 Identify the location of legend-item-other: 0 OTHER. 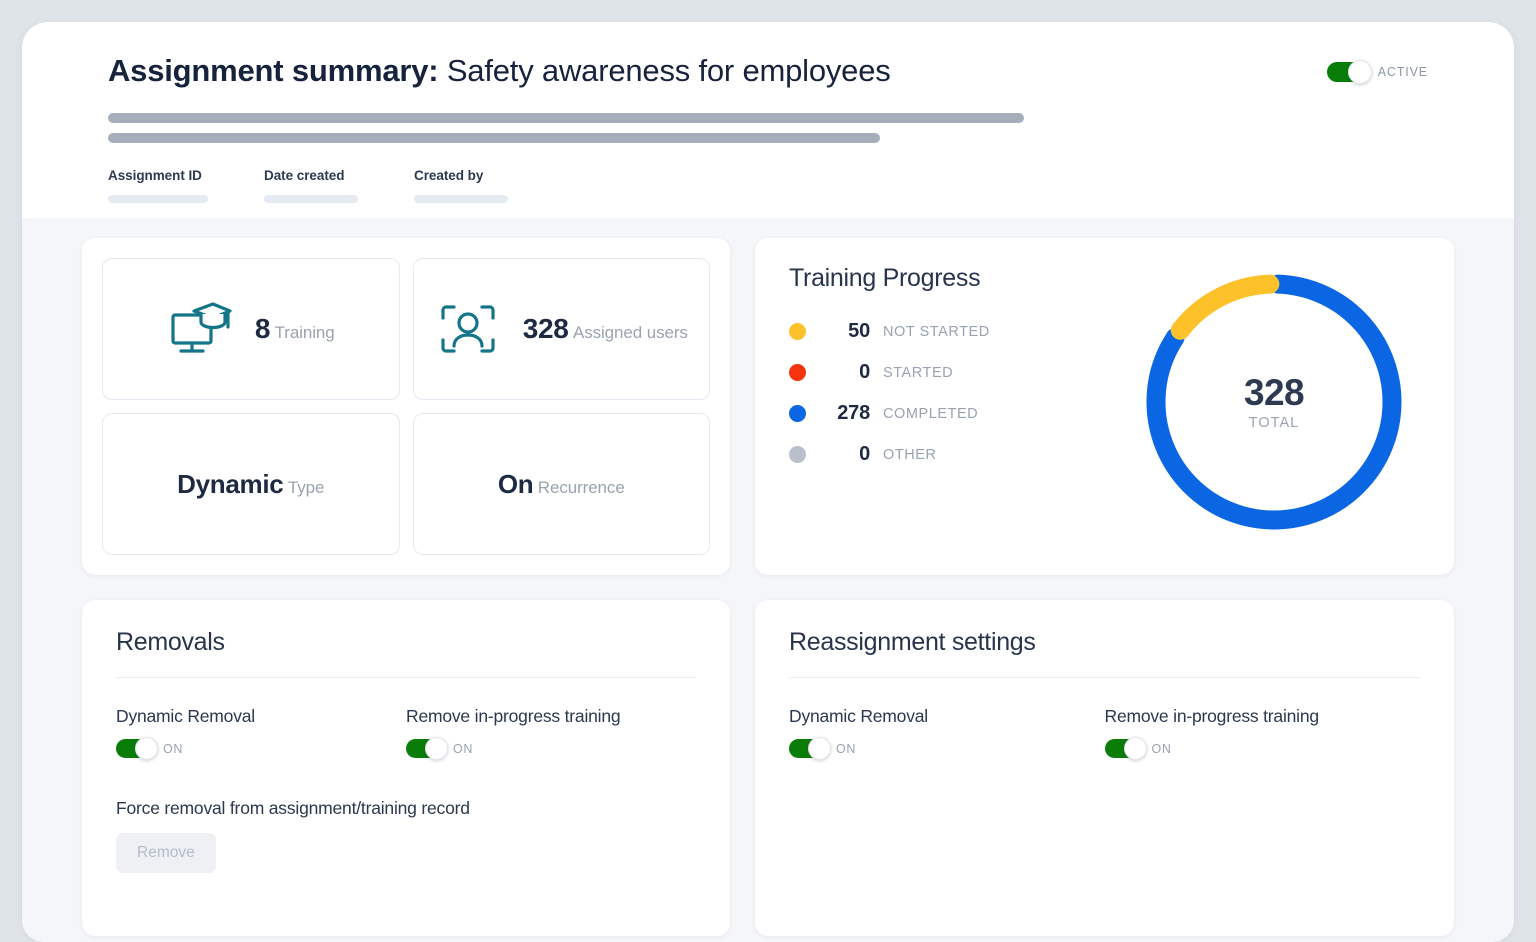
(956, 454).